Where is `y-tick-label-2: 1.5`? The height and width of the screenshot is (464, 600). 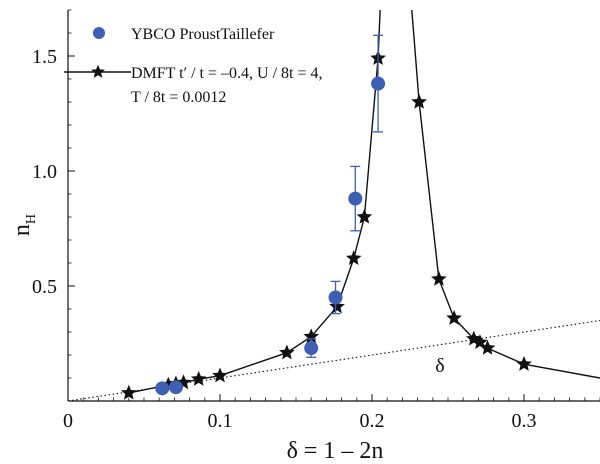
y-tick-label-2: 1.5 is located at coordinates (44, 57).